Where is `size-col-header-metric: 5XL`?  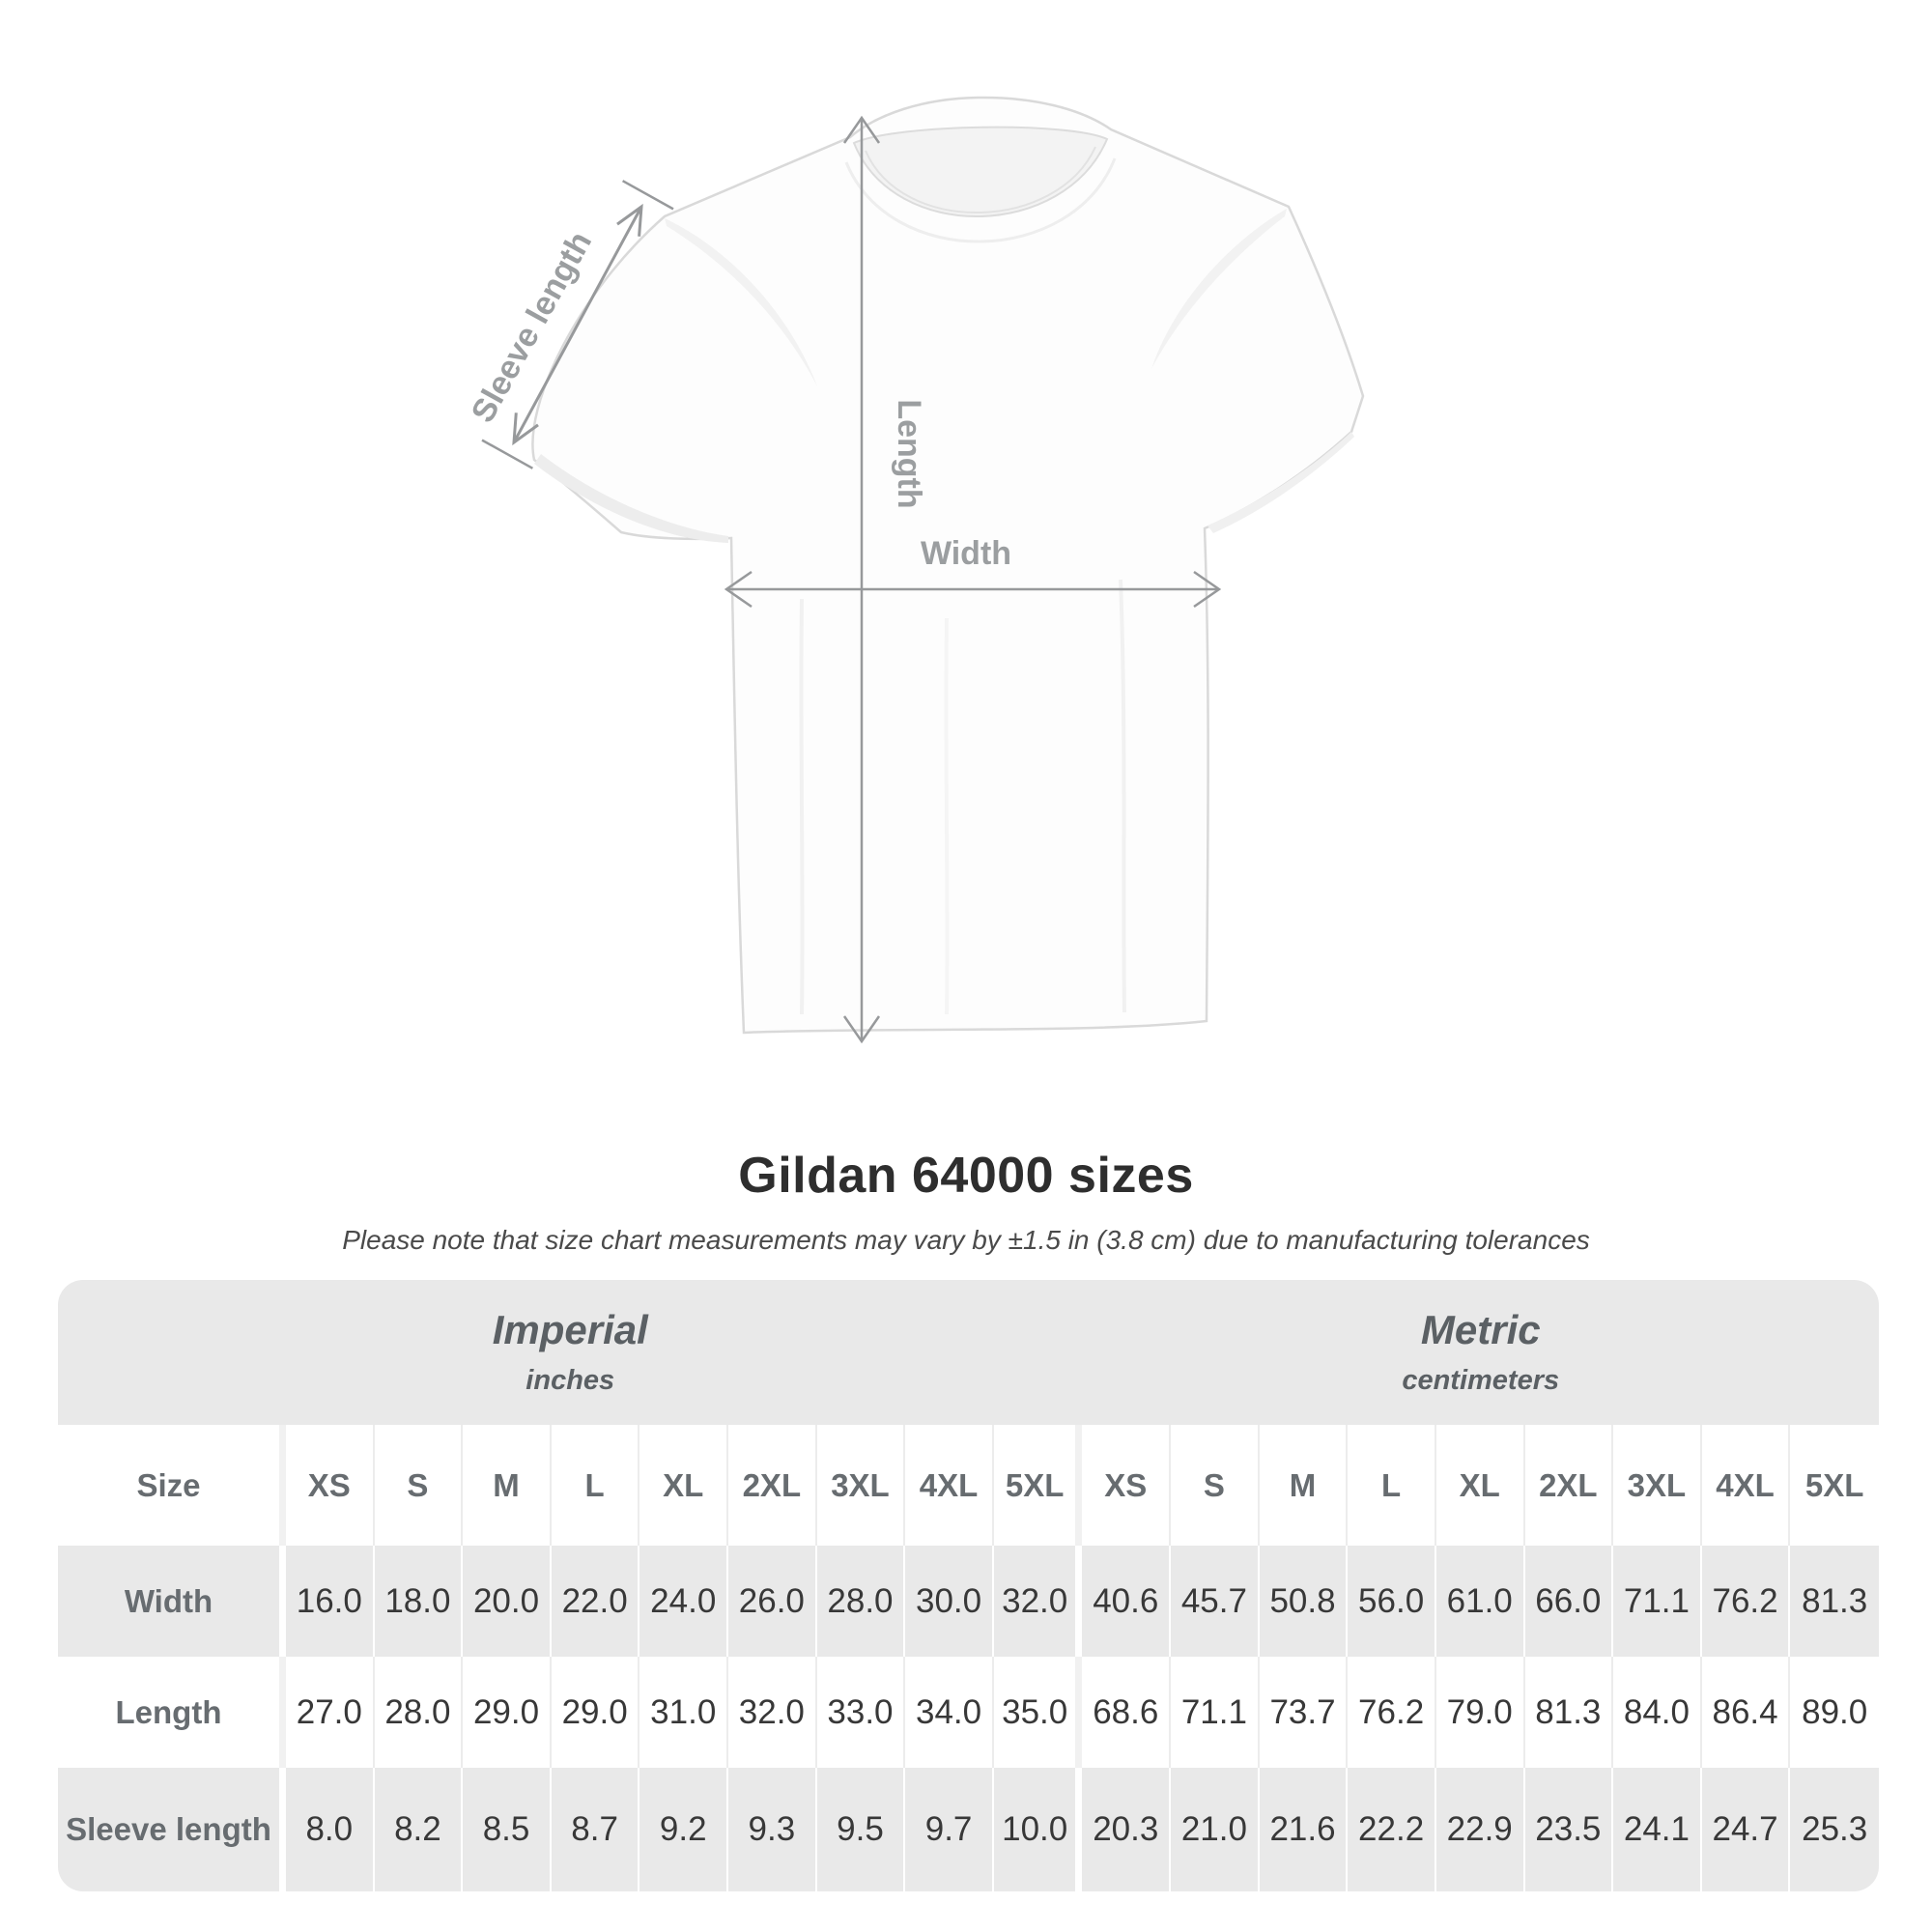
size-col-header-metric: 5XL is located at coordinates (1834, 1485).